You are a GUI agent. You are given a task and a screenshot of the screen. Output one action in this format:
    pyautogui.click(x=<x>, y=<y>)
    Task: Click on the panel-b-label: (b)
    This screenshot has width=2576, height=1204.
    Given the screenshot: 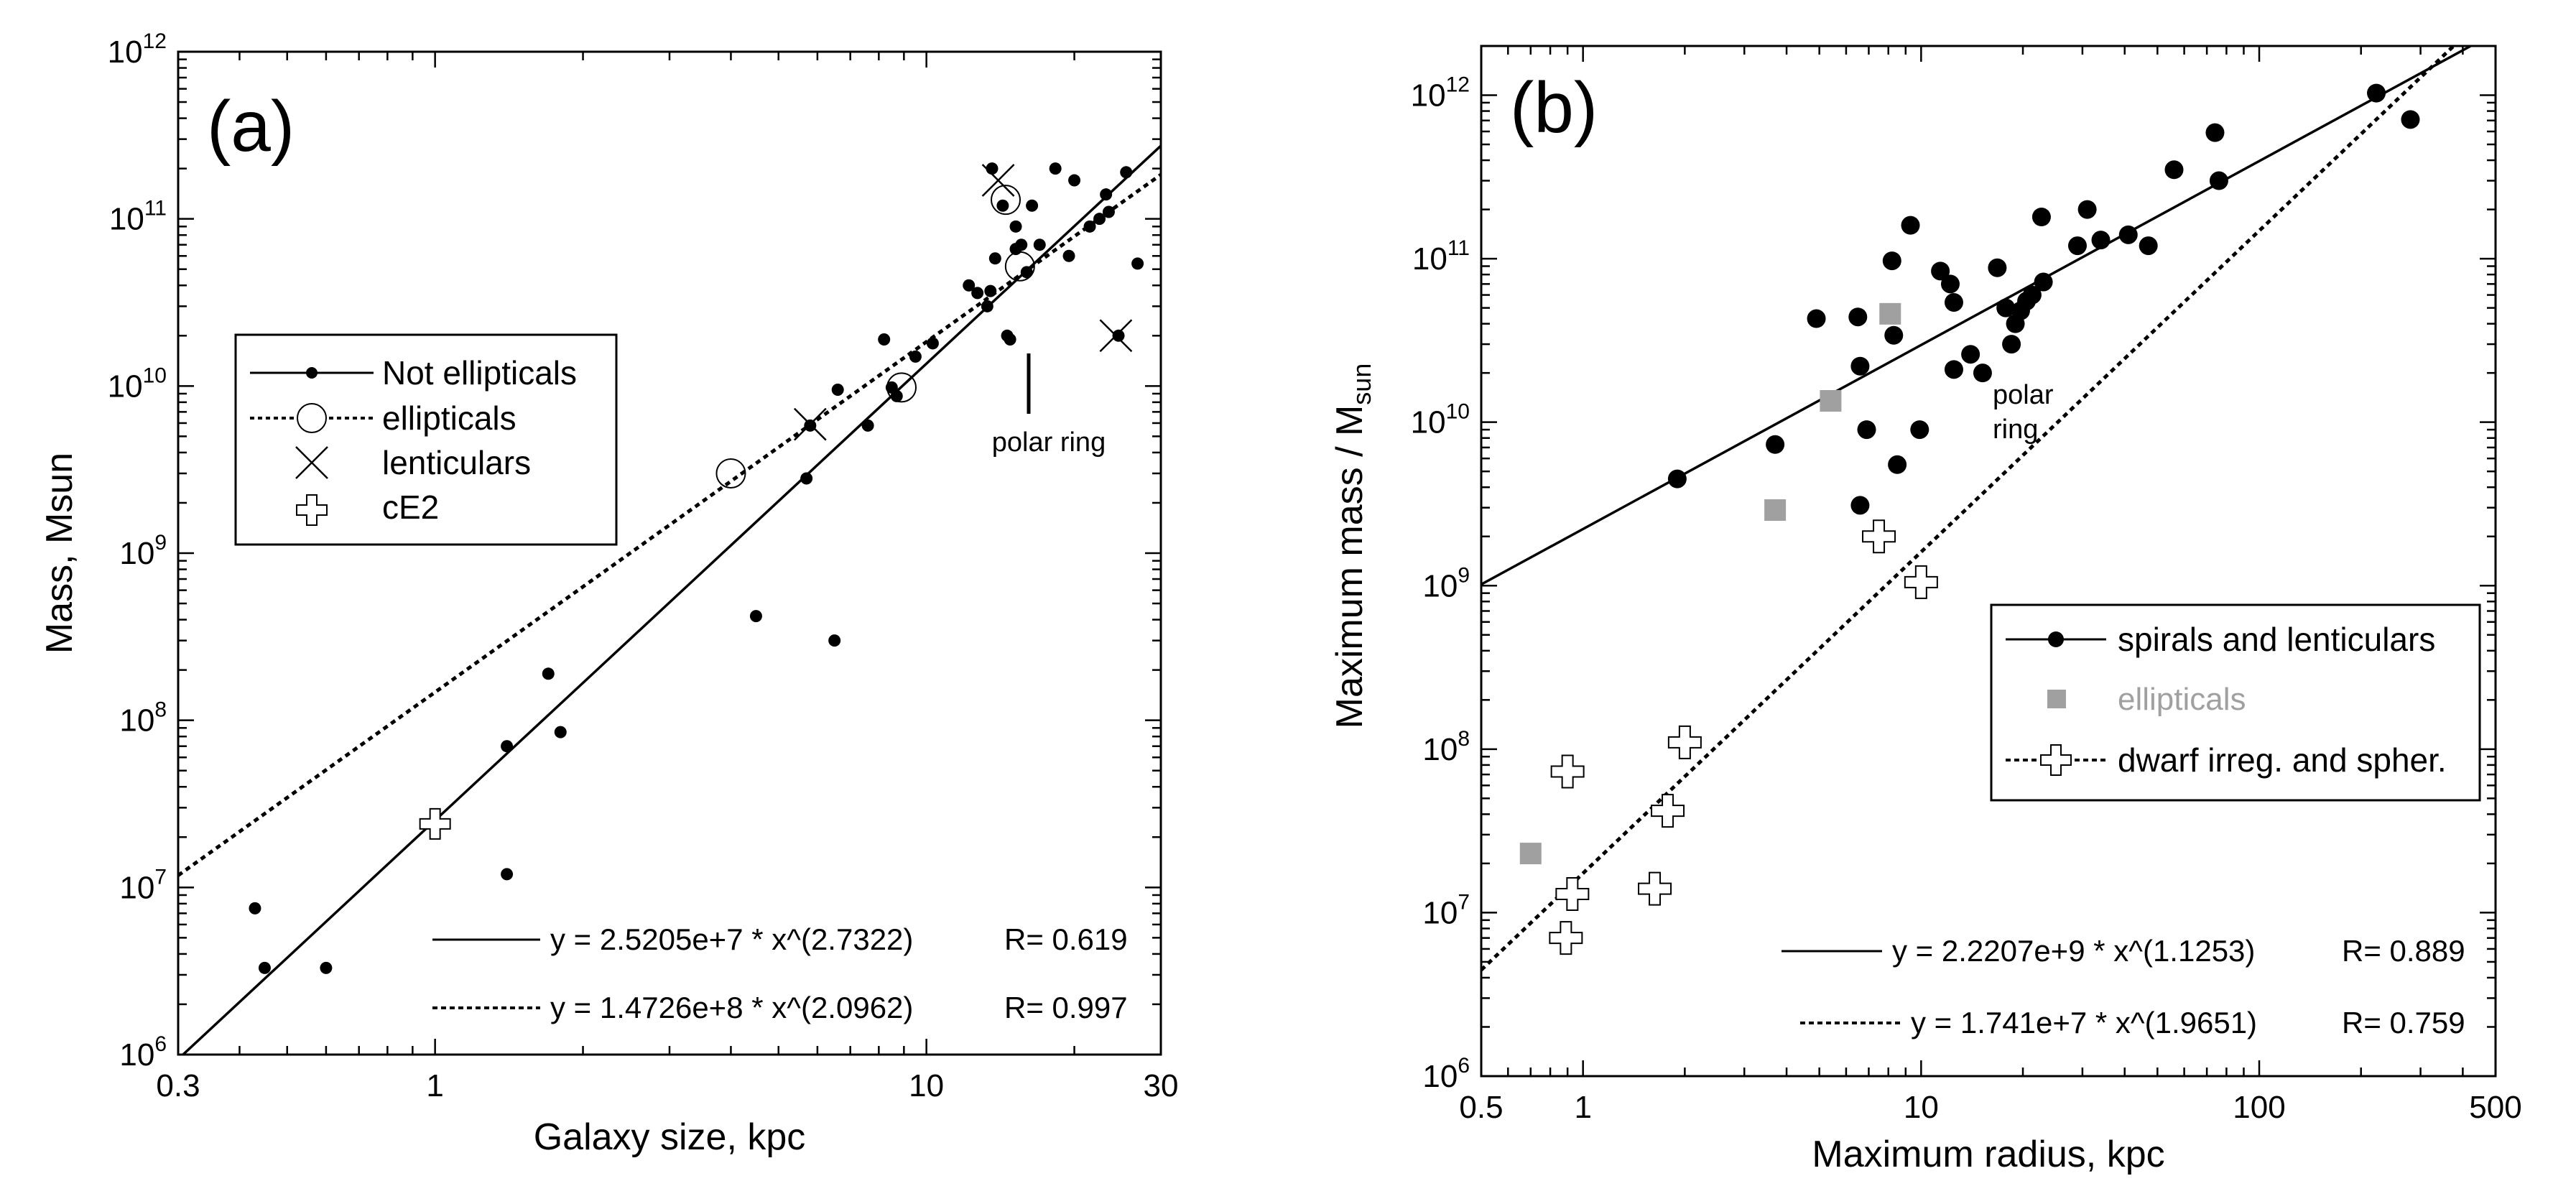 What is the action you would take?
    pyautogui.click(x=1554, y=108)
    